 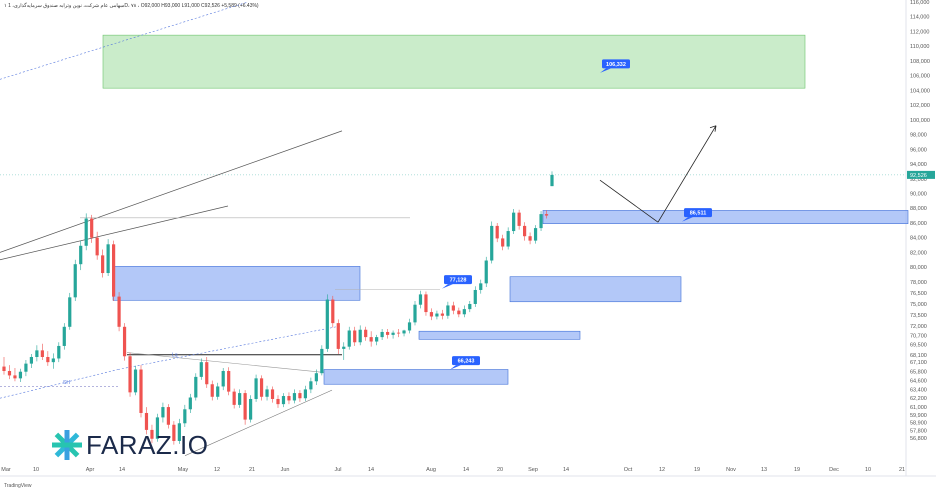 What do you see at coordinates (698, 213) in the screenshot?
I see `upper-zone-badge` at bounding box center [698, 213].